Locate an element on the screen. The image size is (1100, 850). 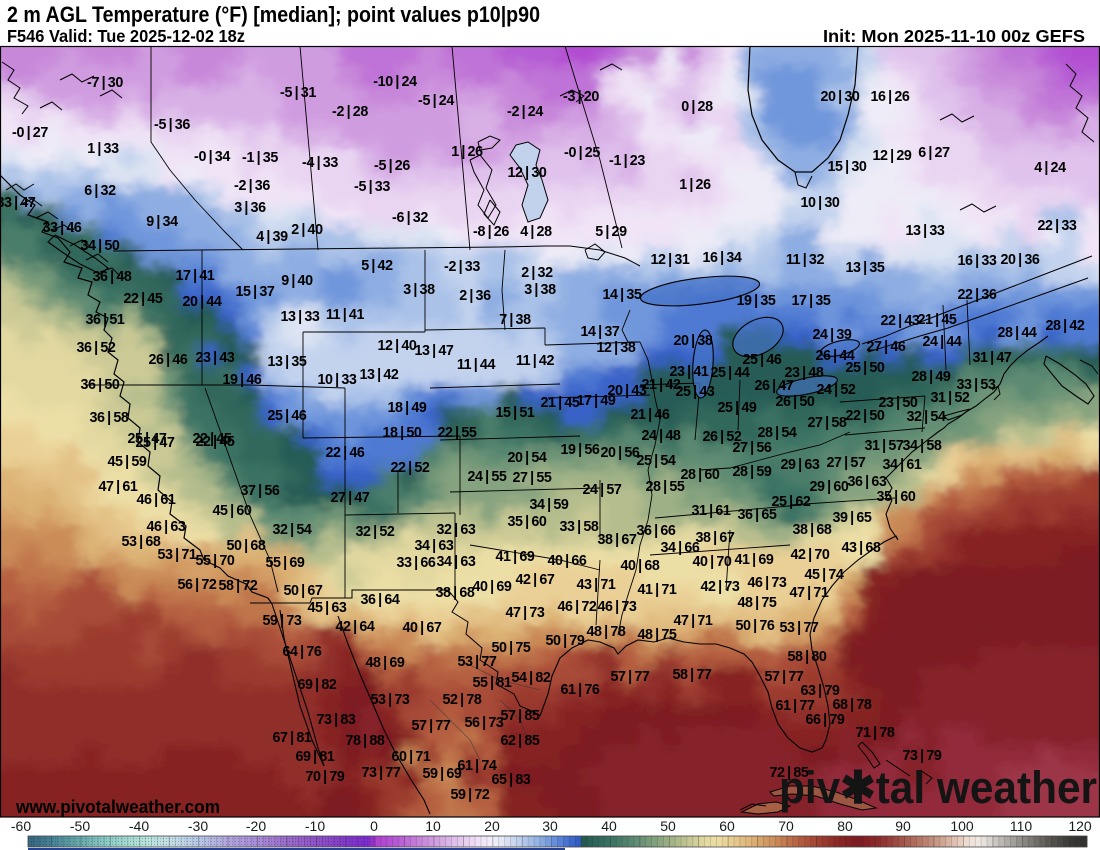
svg-text: 52 | 78 is located at coordinates (461, 700).